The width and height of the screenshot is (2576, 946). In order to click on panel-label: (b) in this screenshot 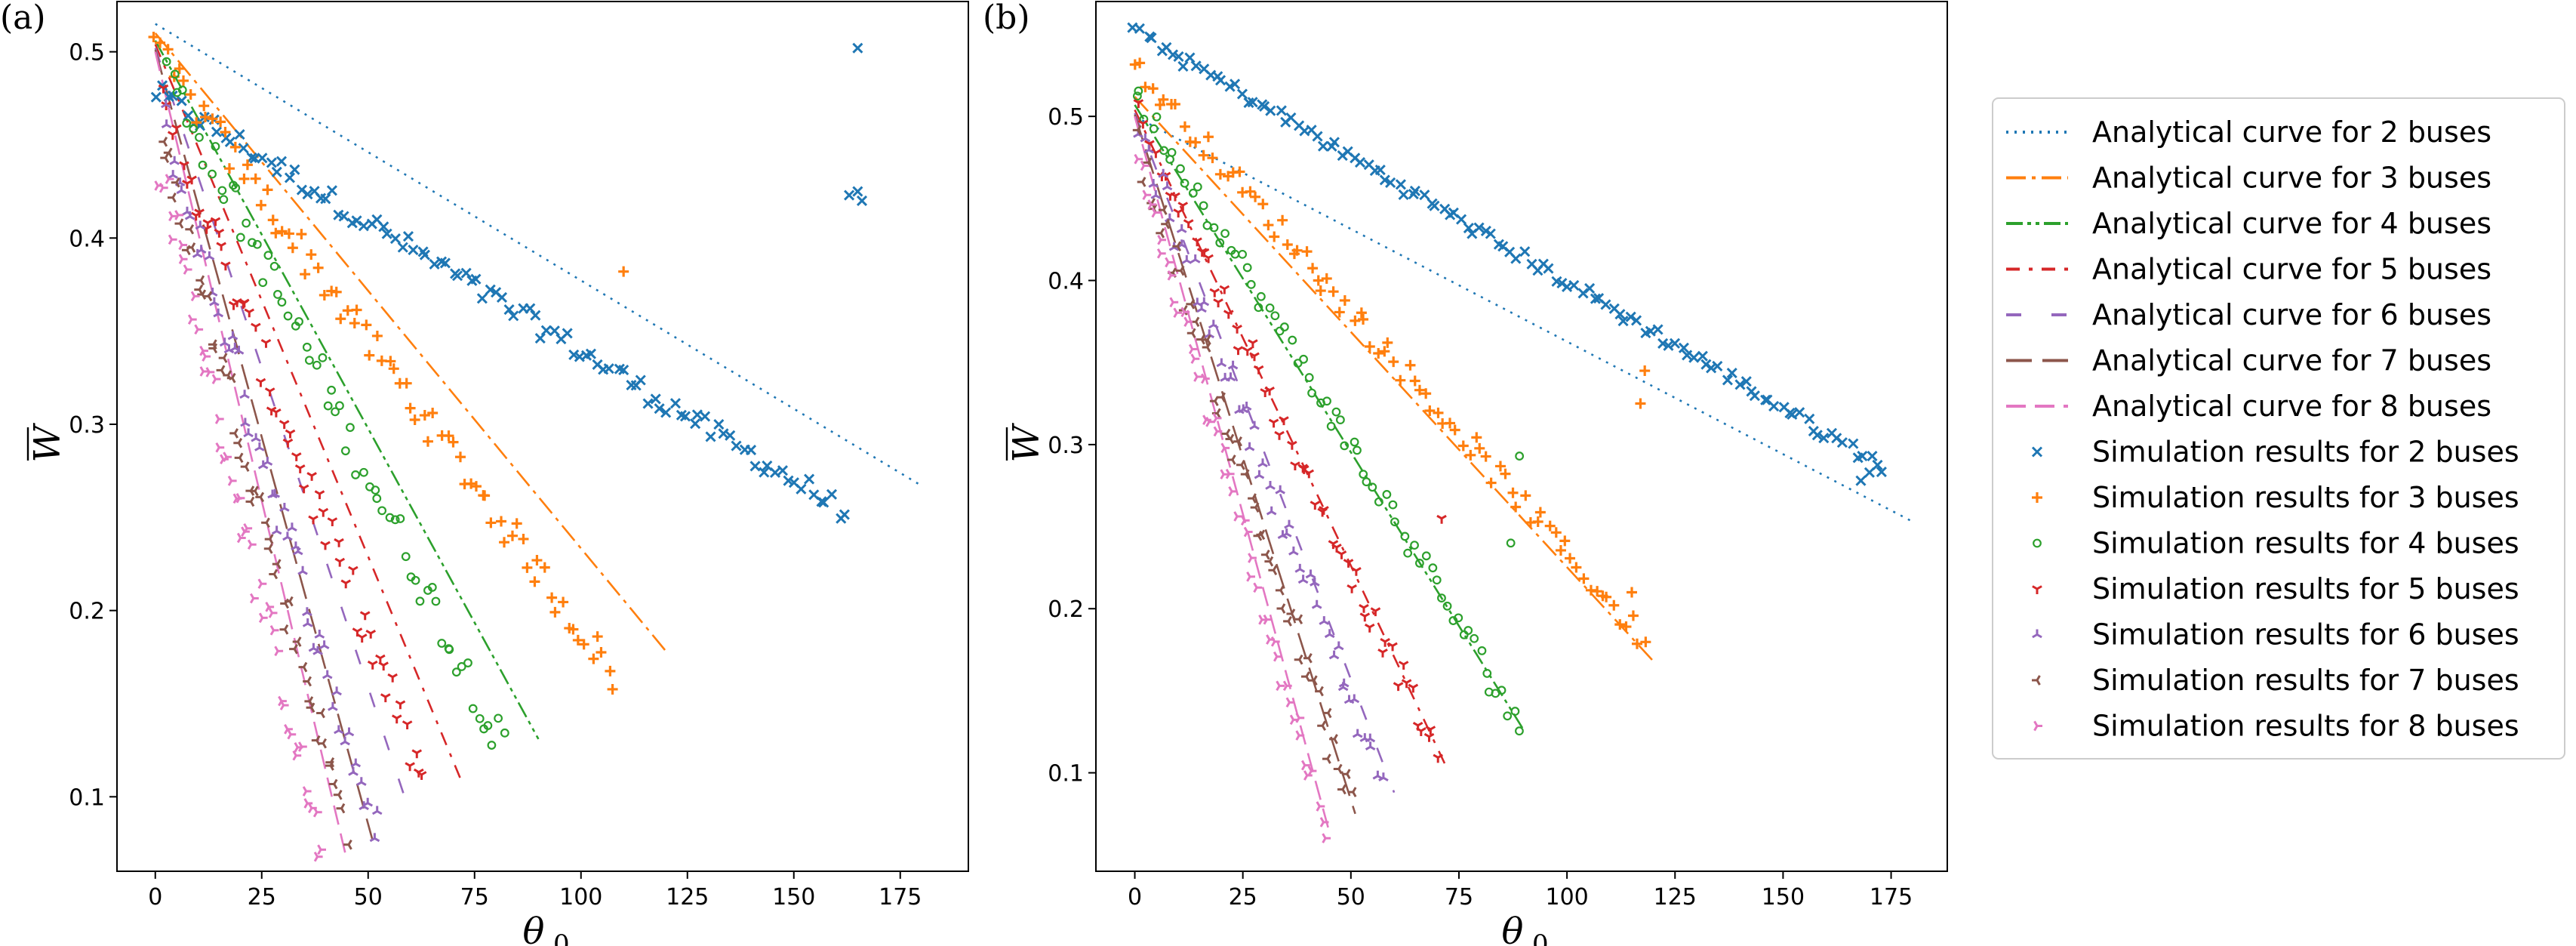, I will do `click(1006, 19)`.